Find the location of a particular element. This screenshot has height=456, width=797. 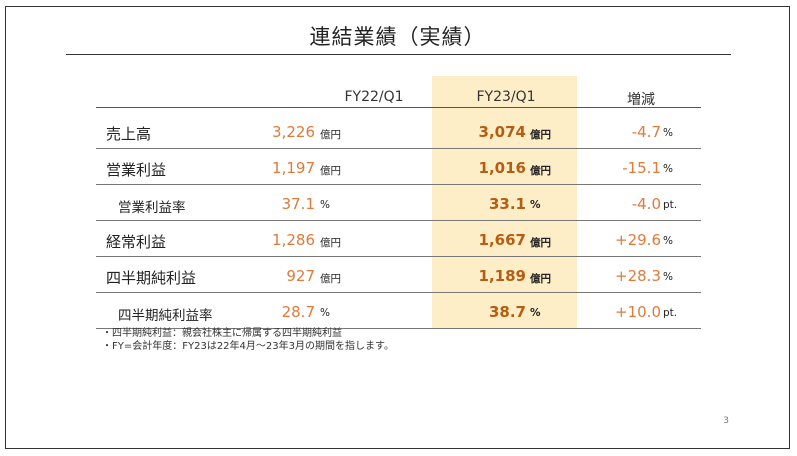

value-cur: 1,016 is located at coordinates (502, 168).